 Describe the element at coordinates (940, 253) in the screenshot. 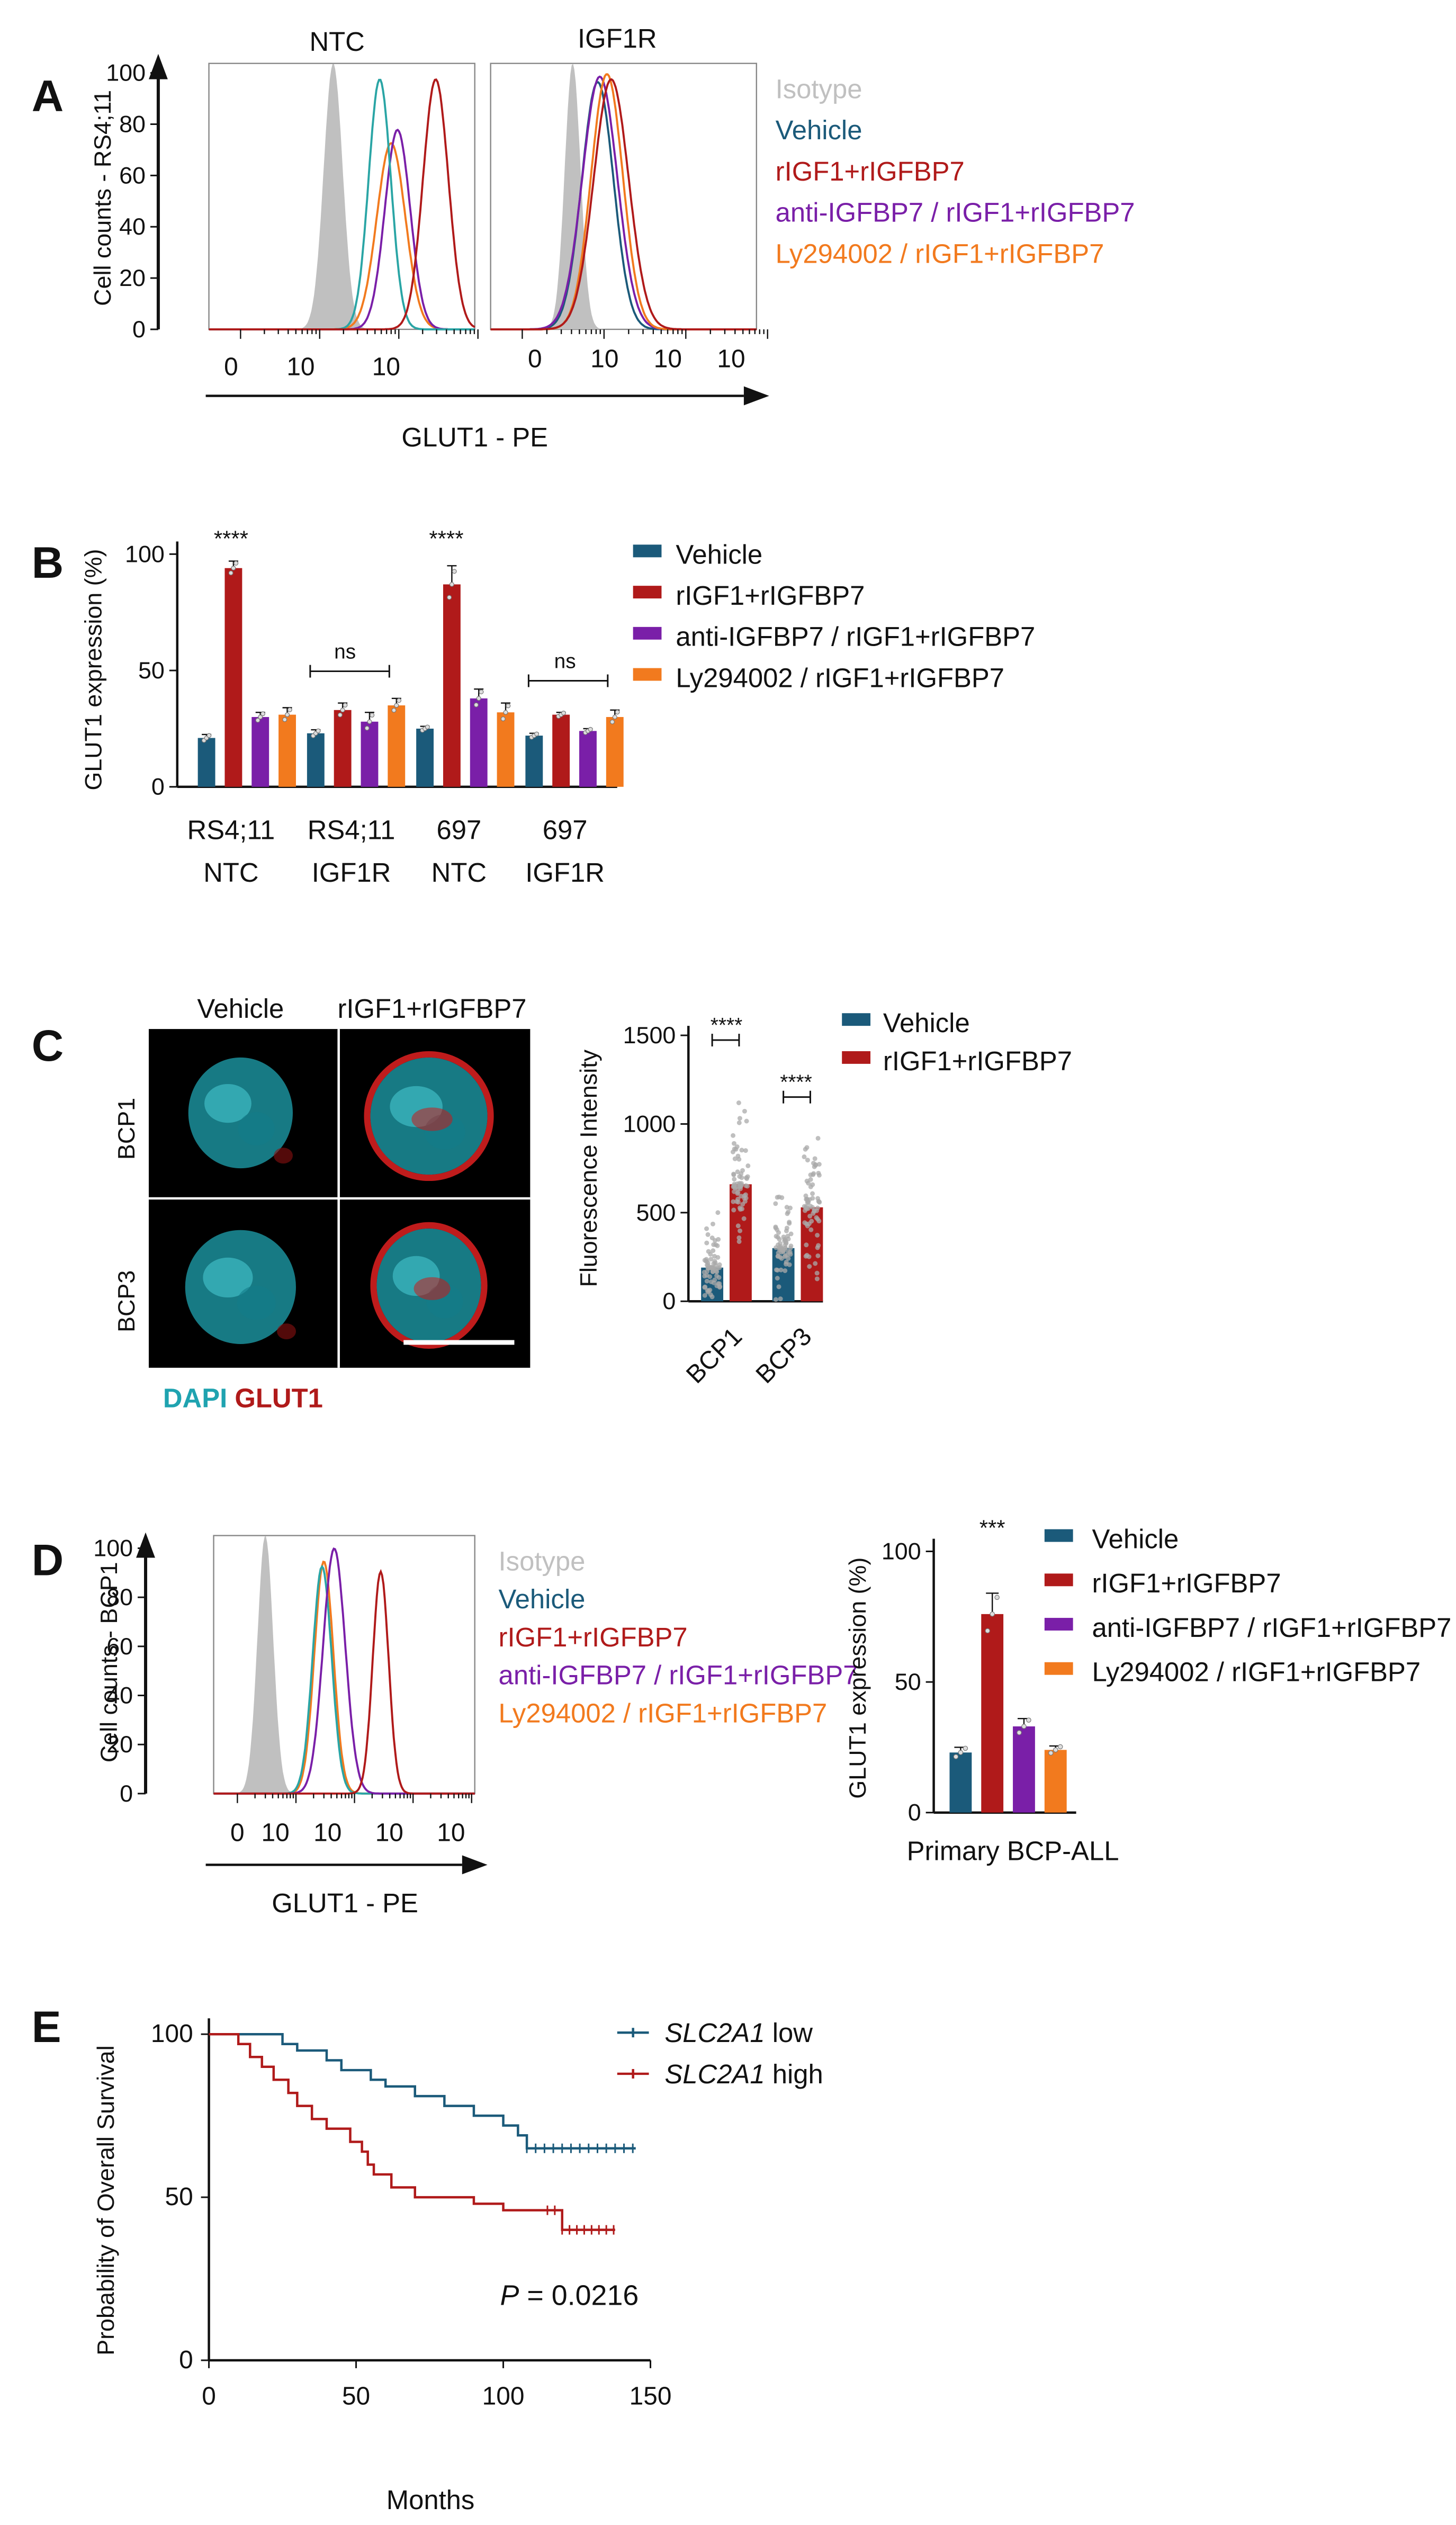

I see `panel-a-legend-item: Ly294002 / rIGF1+rIGFBP7` at that location.